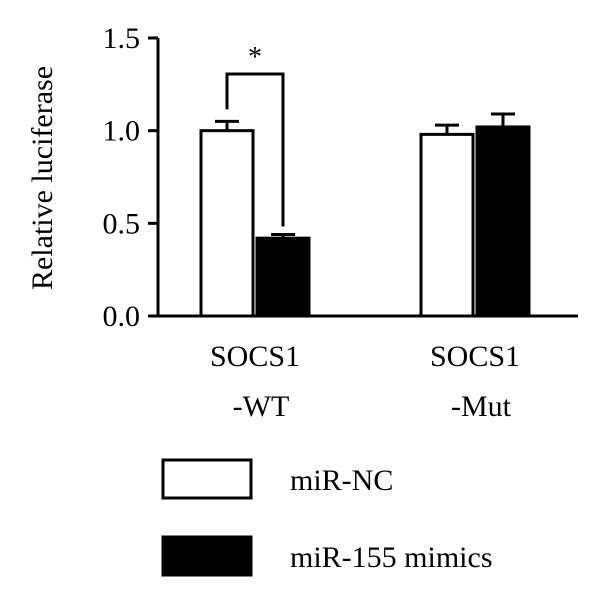 This screenshot has width=600, height=600. Describe the element at coordinates (261, 406) in the screenshot. I see `category-label-line2: -WT` at that location.